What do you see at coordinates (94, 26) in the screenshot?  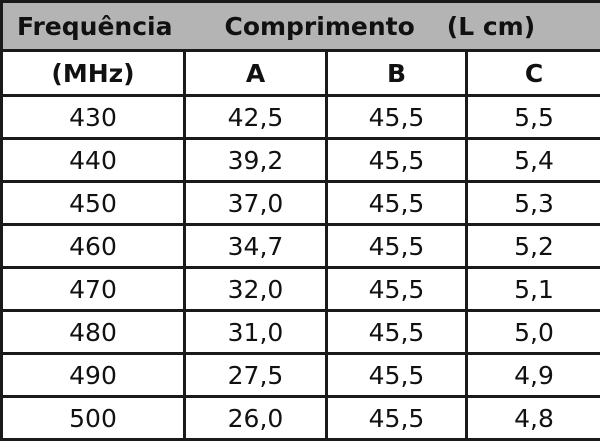 I see `header-frequency-label: Frequência` at bounding box center [94, 26].